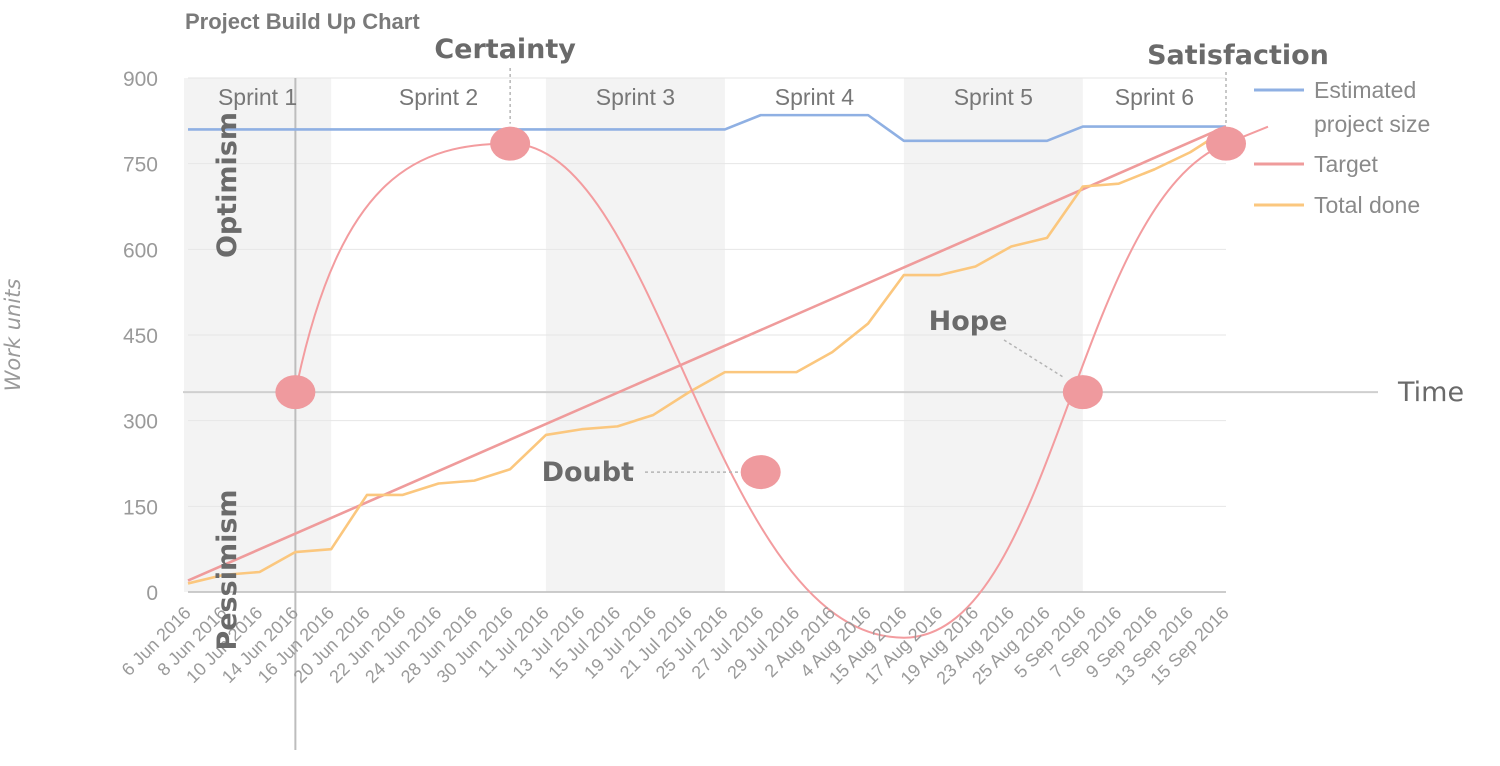  What do you see at coordinates (438, 97) in the screenshot?
I see `sprint-label: Sprint 2` at bounding box center [438, 97].